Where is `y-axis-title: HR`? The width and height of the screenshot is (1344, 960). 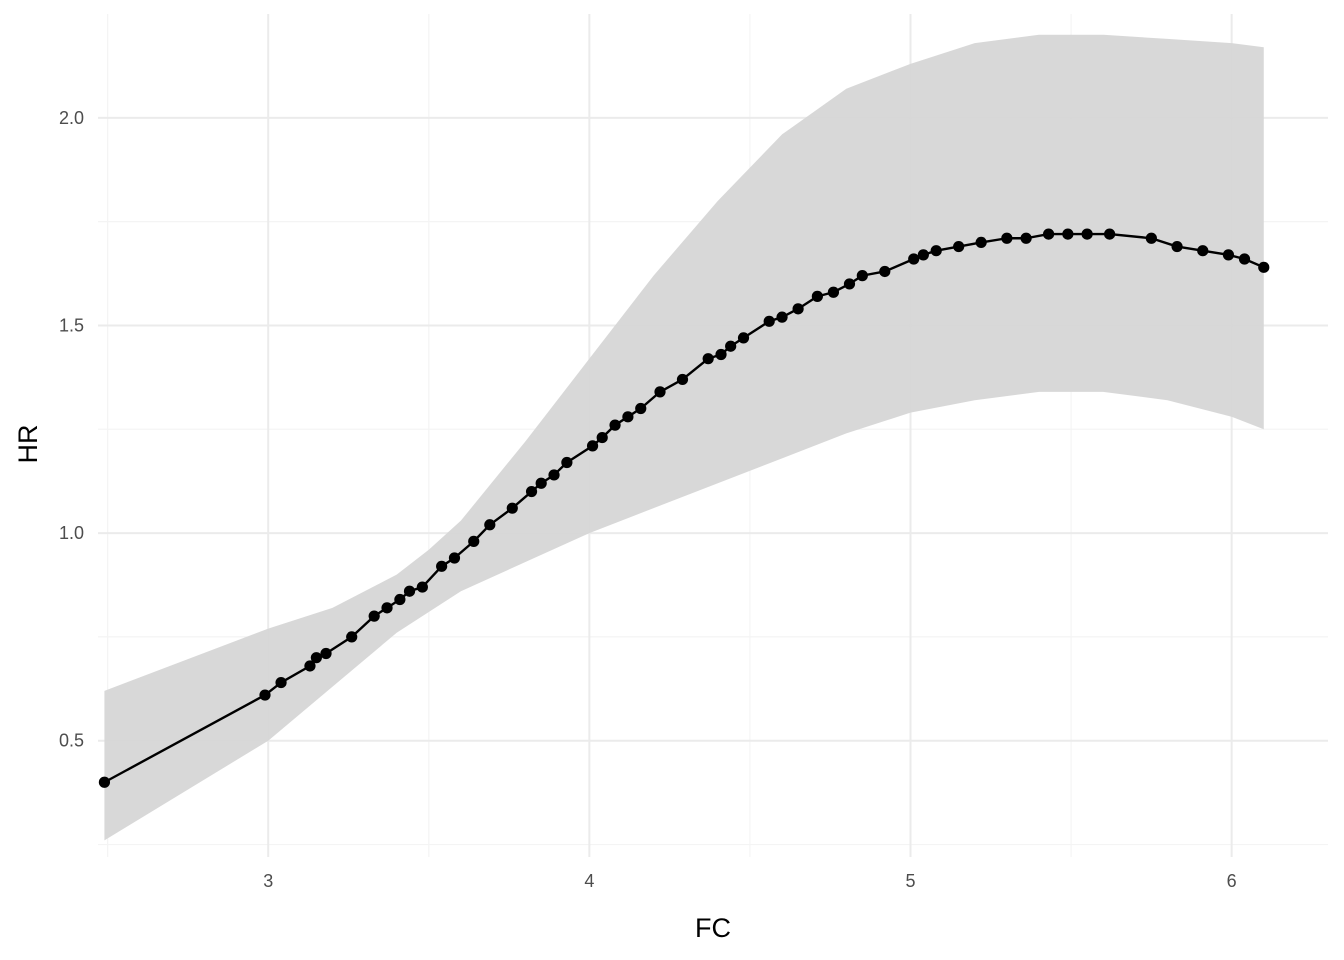
y-axis-title: HR is located at coordinates (28, 444).